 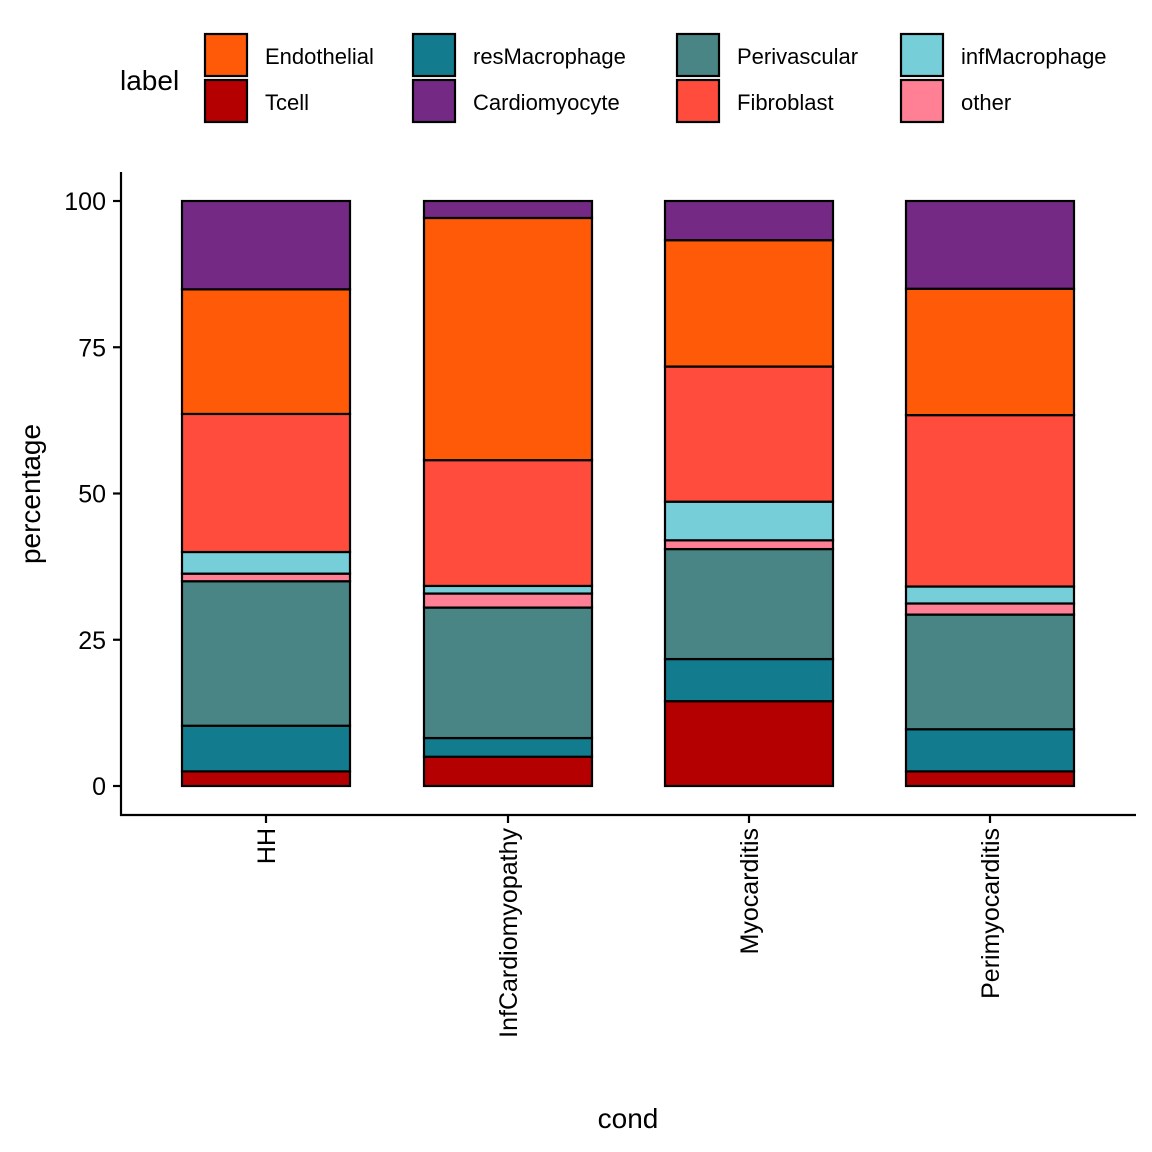 What do you see at coordinates (266, 653) in the screenshot?
I see `bar-segment-perivascular-hh` at bounding box center [266, 653].